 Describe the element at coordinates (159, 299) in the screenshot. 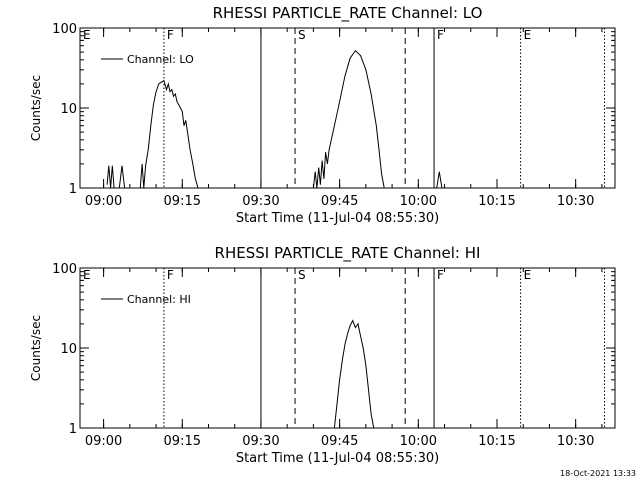

I see `legend-entry: Channel: HI` at that location.